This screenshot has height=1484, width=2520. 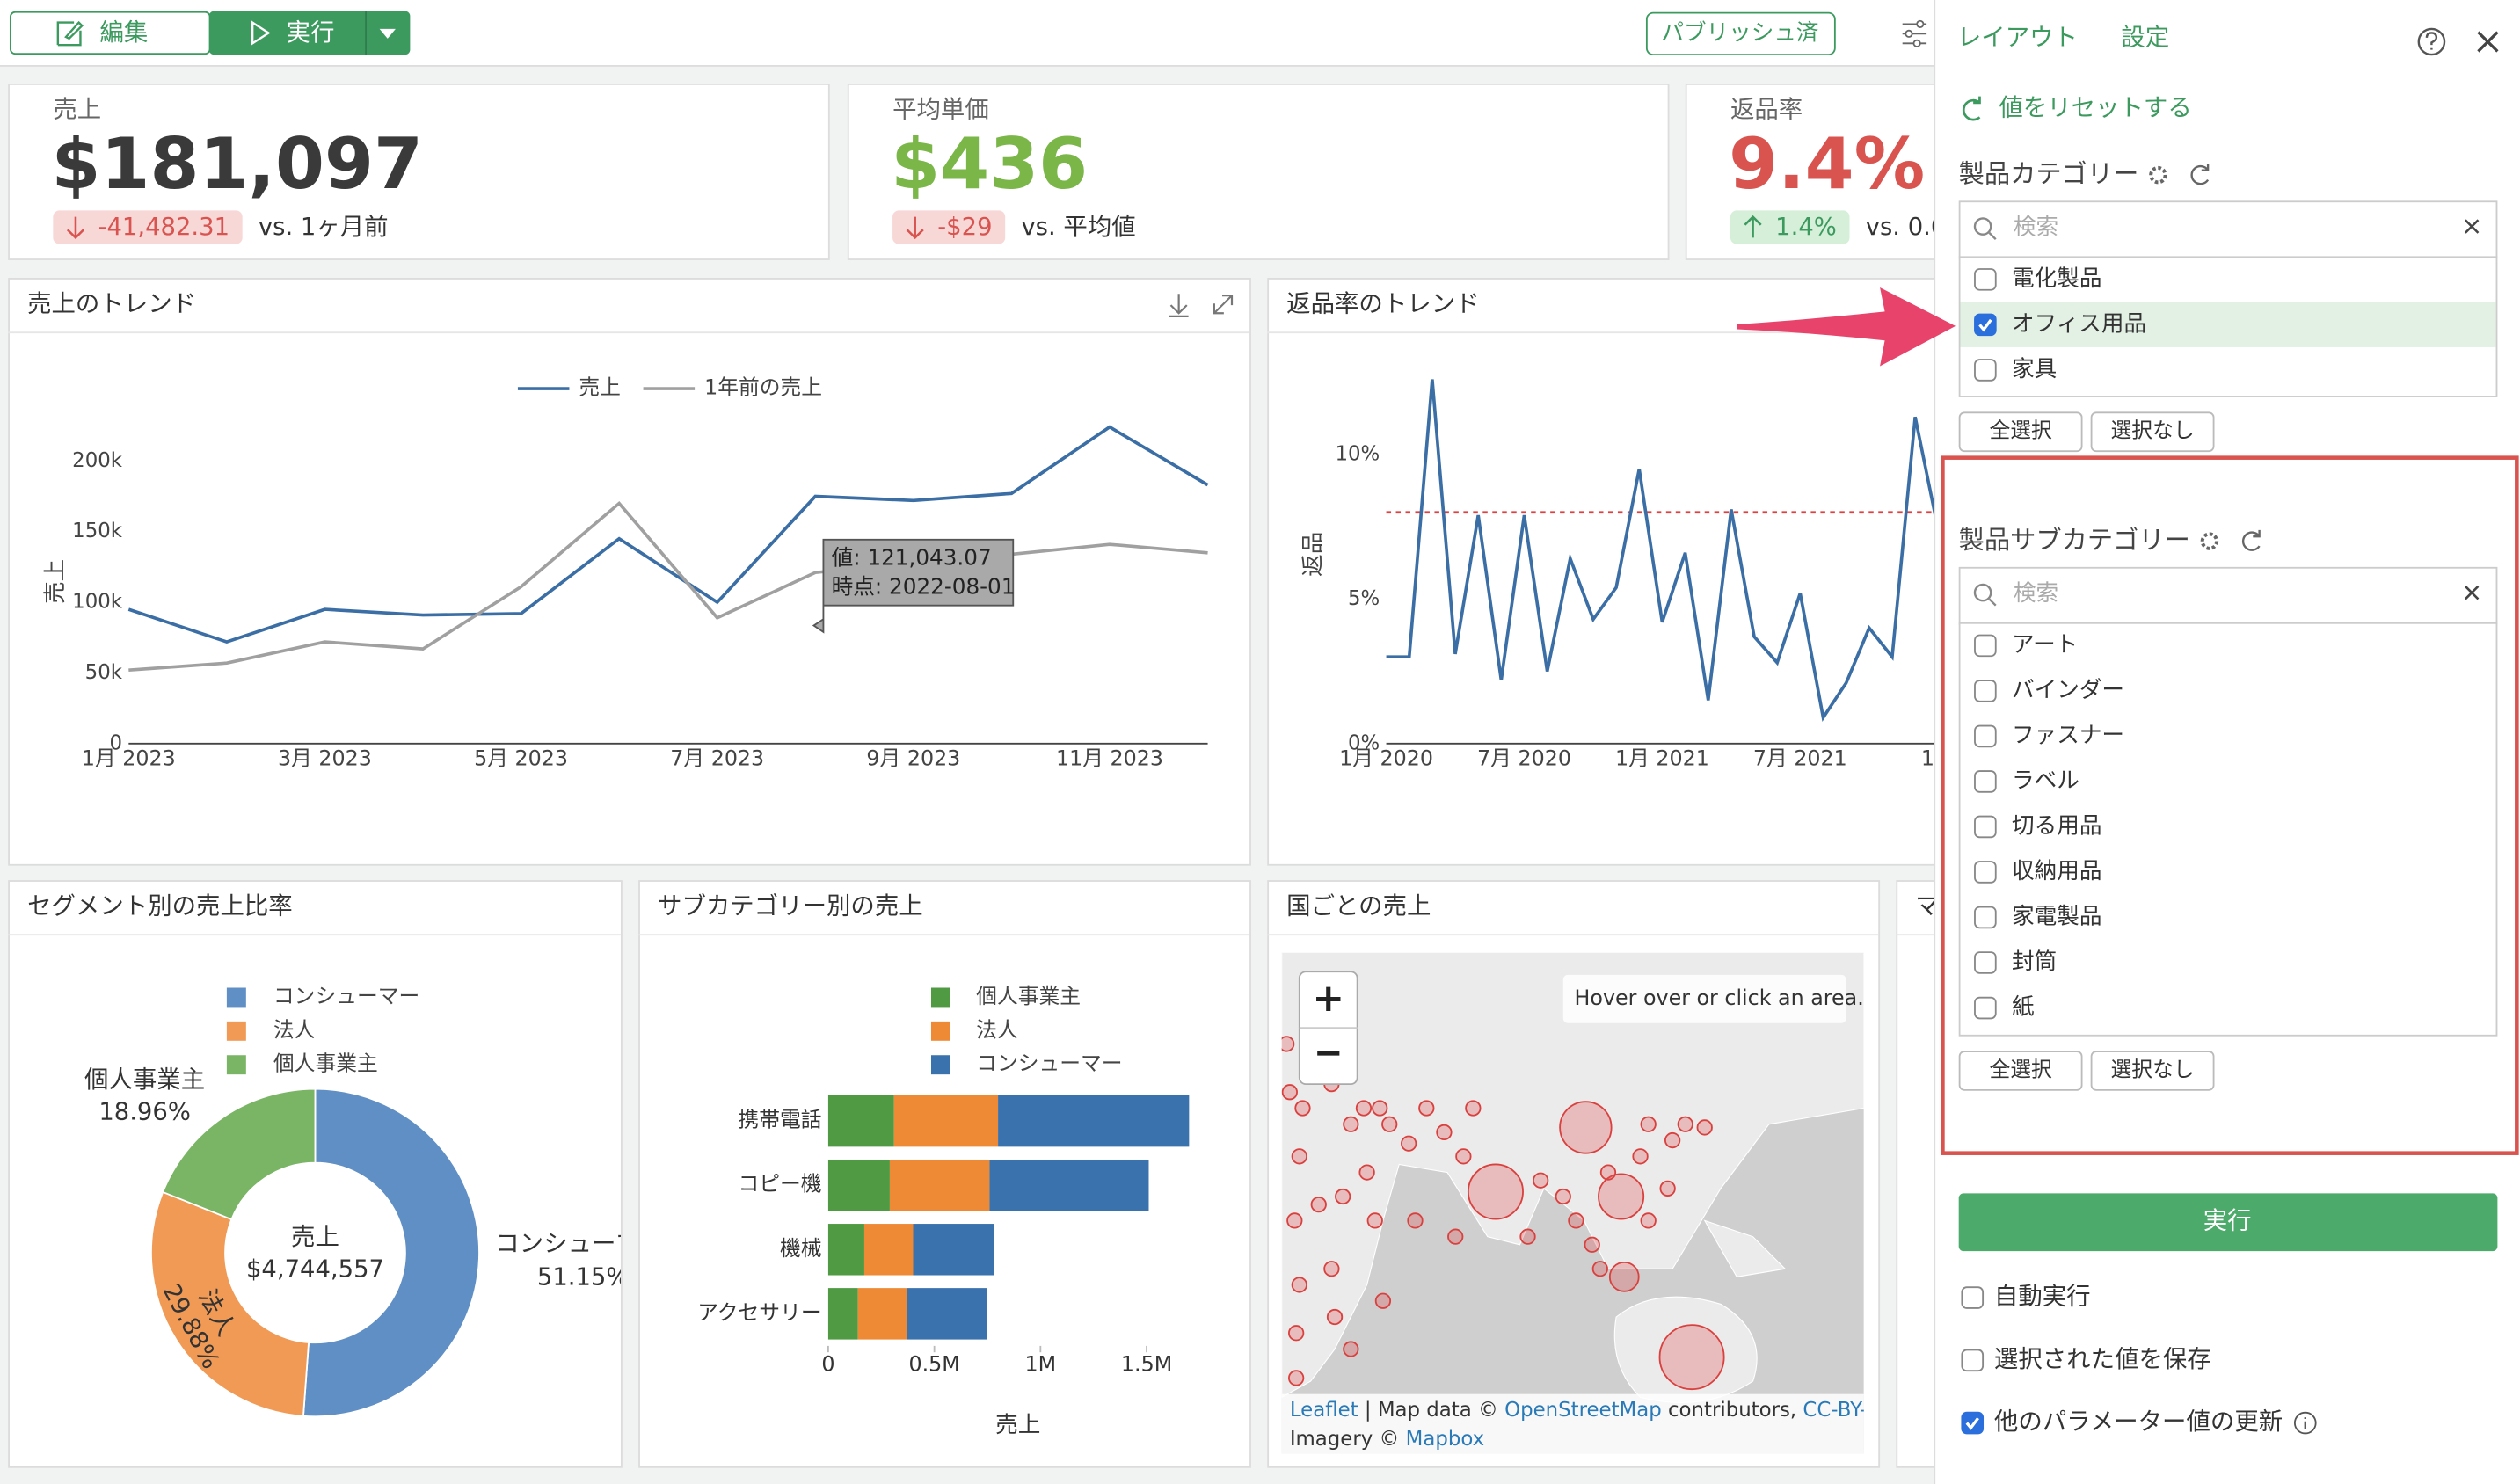 What do you see at coordinates (2023, 1008) in the screenshot?
I see `option-label: 紙` at bounding box center [2023, 1008].